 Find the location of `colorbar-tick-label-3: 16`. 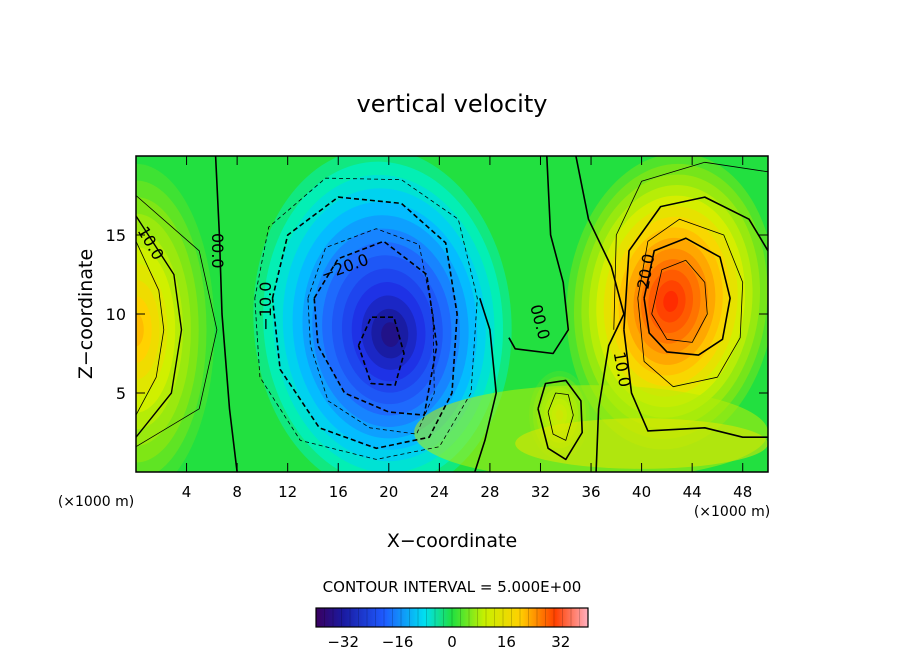

colorbar-tick-label-3: 16 is located at coordinates (506, 642).